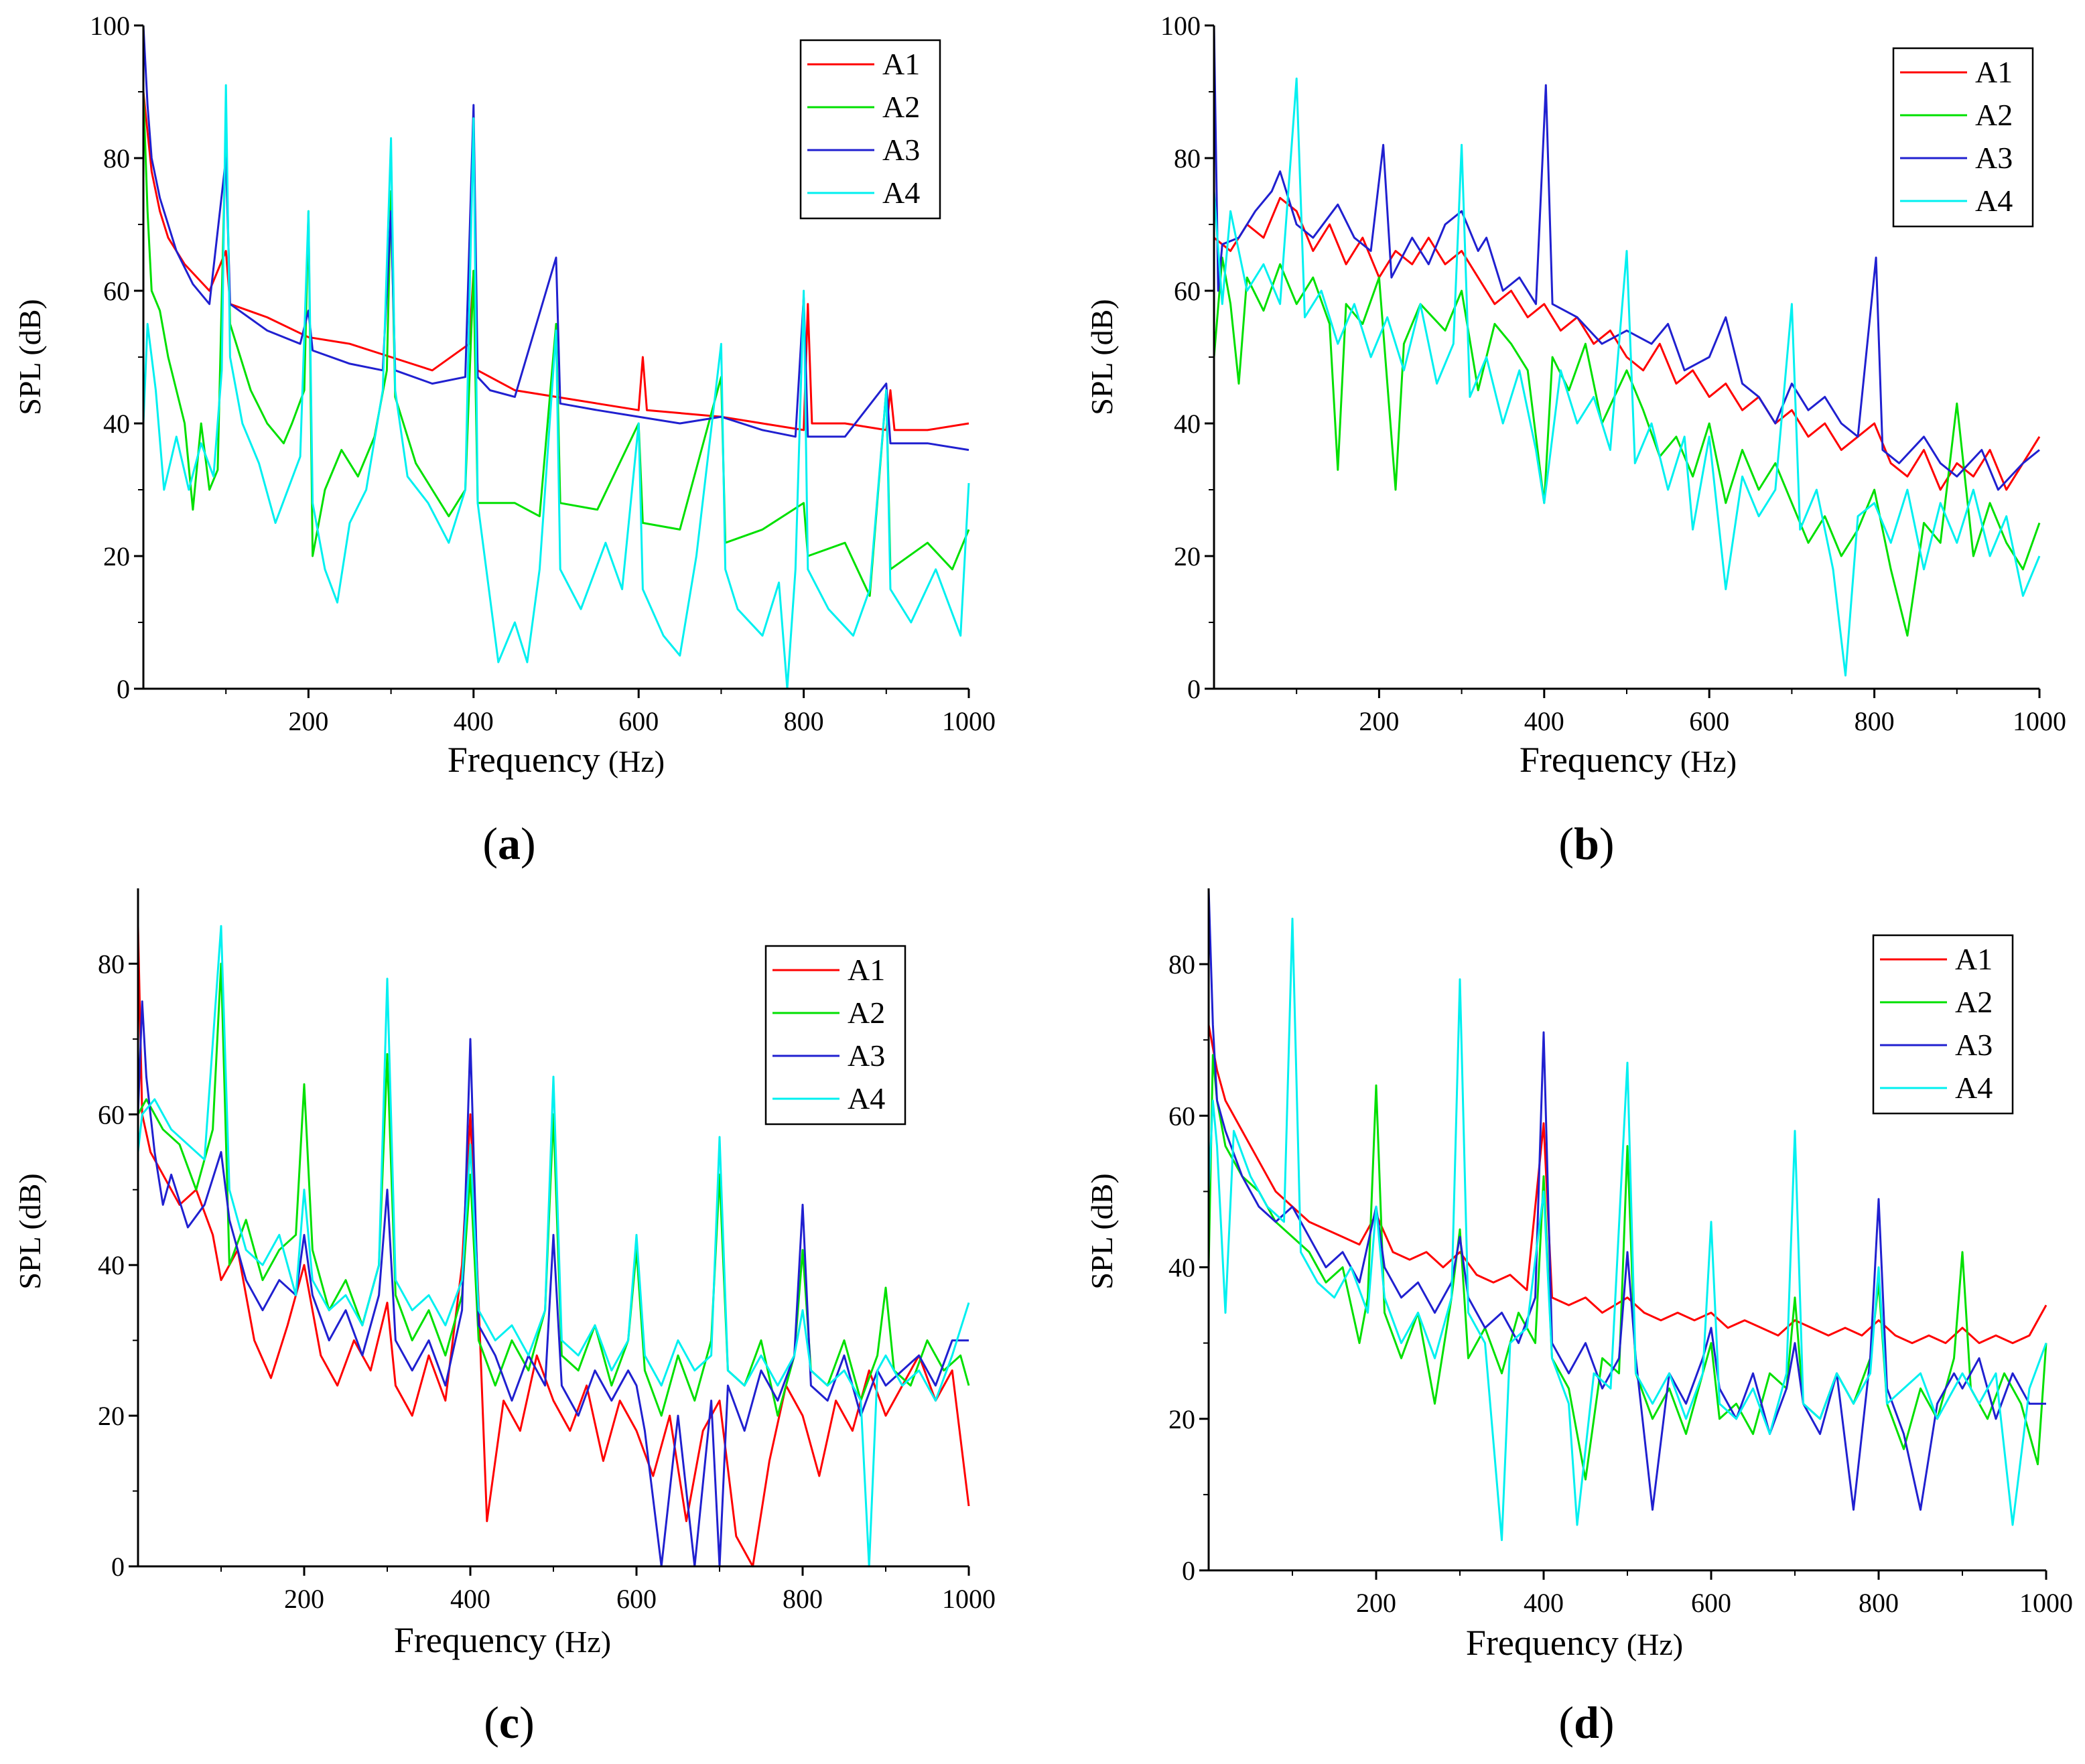 Image resolution: width=2085 pixels, height=1764 pixels. I want to click on panel-caption: (c), so click(509, 1722).